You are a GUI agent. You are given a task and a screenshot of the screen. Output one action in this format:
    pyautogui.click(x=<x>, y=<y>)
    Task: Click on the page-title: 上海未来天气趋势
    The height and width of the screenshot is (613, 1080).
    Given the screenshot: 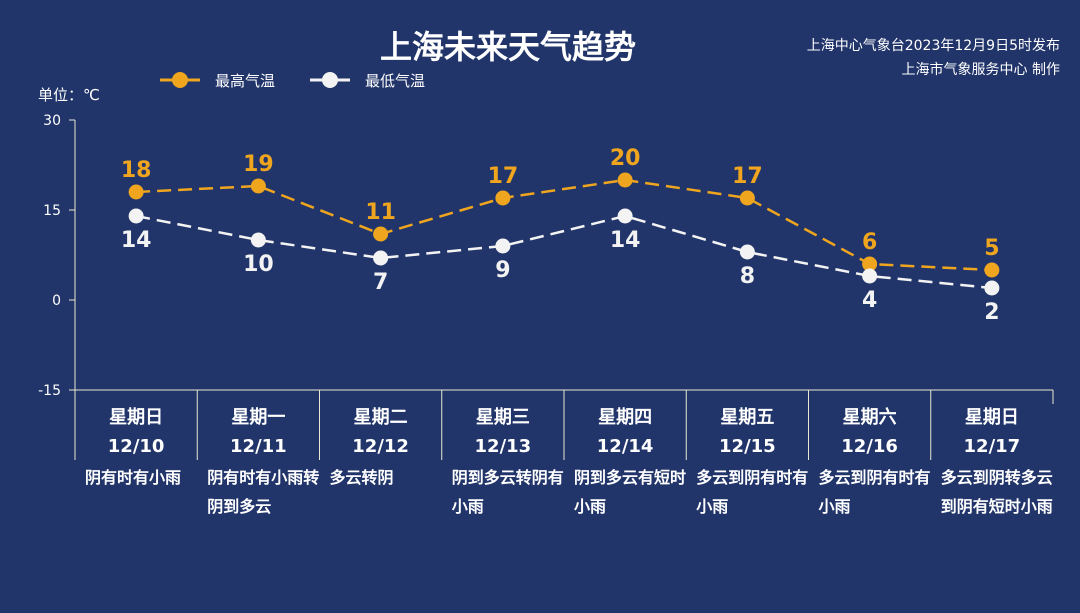 What is the action you would take?
    pyautogui.click(x=507, y=47)
    